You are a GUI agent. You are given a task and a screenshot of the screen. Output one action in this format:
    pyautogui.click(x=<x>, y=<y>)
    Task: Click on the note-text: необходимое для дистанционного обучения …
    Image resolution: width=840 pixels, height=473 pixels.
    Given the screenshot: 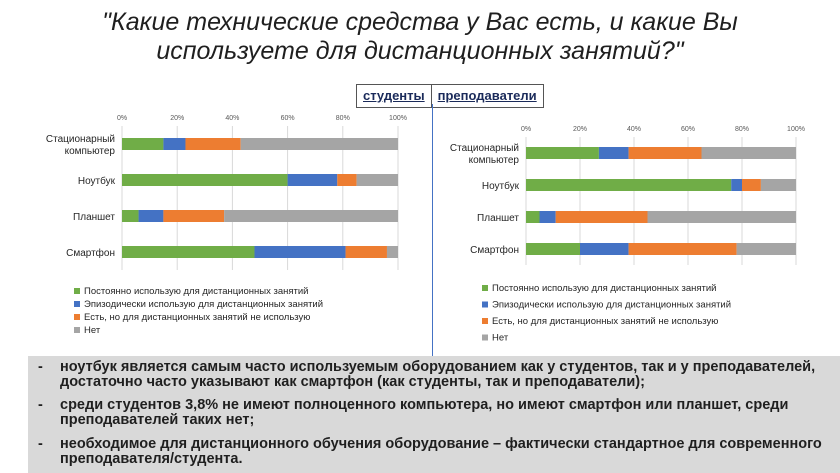 What is the action you would take?
    pyautogui.click(x=441, y=451)
    